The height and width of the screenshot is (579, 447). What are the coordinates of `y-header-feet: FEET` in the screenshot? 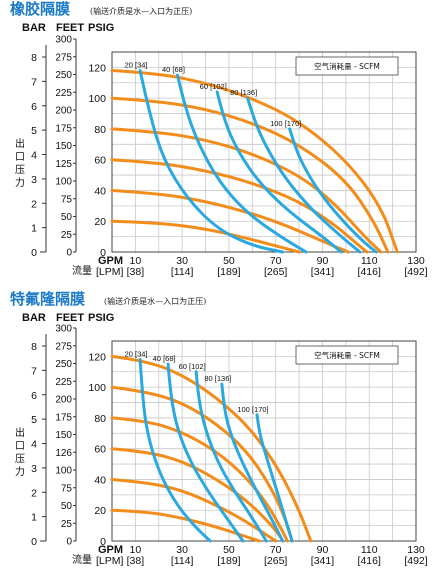 It's located at (70, 28).